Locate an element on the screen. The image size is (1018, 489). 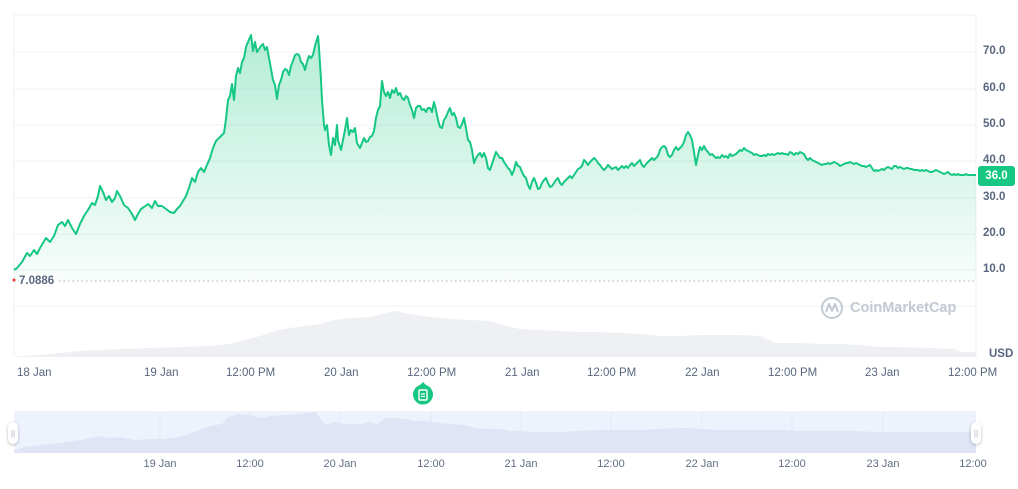
coinmarketcap-watermark: CoinMarketCap is located at coordinates (888, 308).